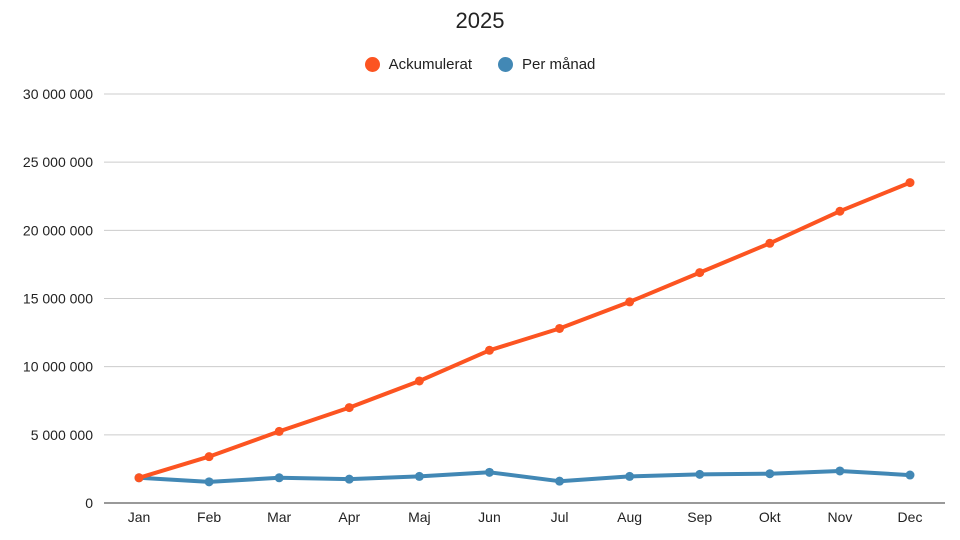  Describe the element at coordinates (279, 517) in the screenshot. I see `x-tick-label: Mar` at that location.